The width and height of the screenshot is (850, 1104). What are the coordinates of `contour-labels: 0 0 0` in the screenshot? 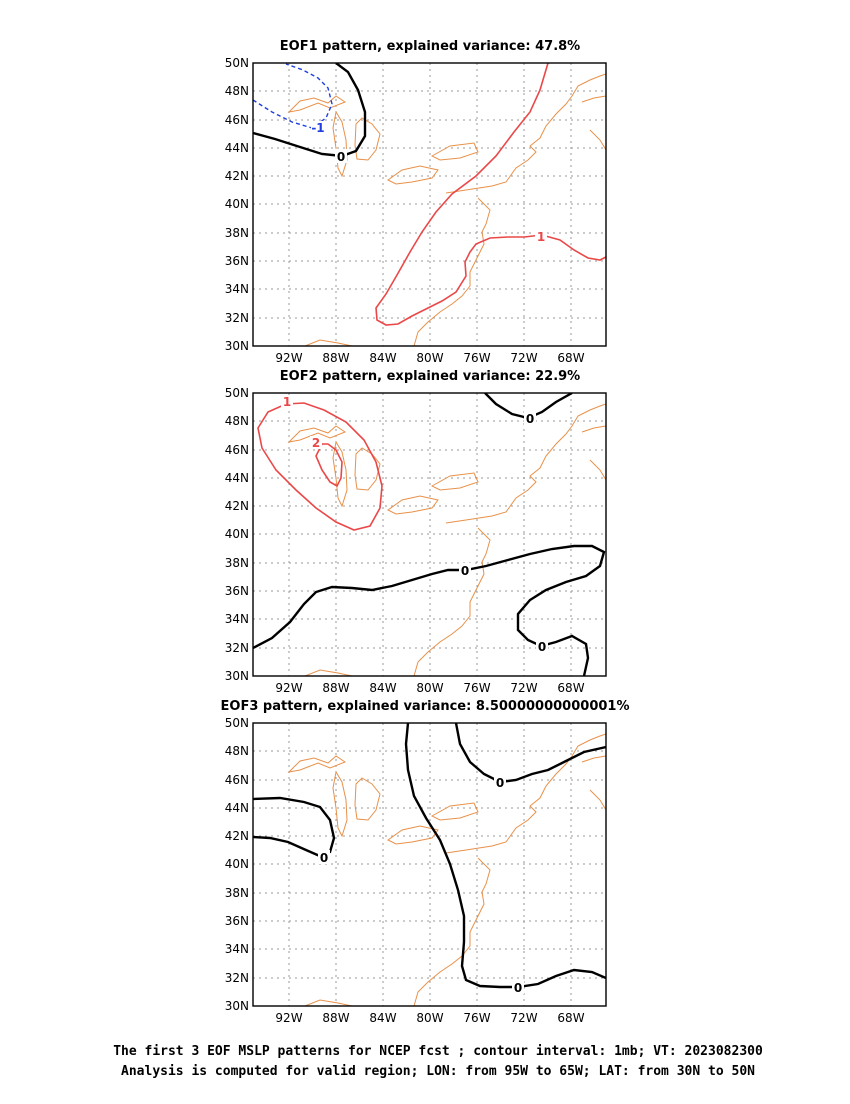 It's located at (421, 885).